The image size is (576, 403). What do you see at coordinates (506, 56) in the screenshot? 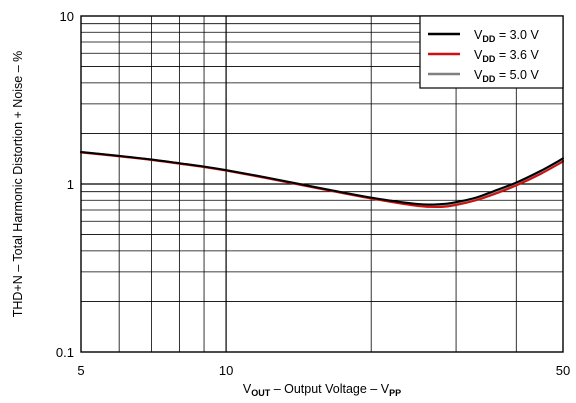
I see `legend-label: VDD = 3.6 V` at bounding box center [506, 56].